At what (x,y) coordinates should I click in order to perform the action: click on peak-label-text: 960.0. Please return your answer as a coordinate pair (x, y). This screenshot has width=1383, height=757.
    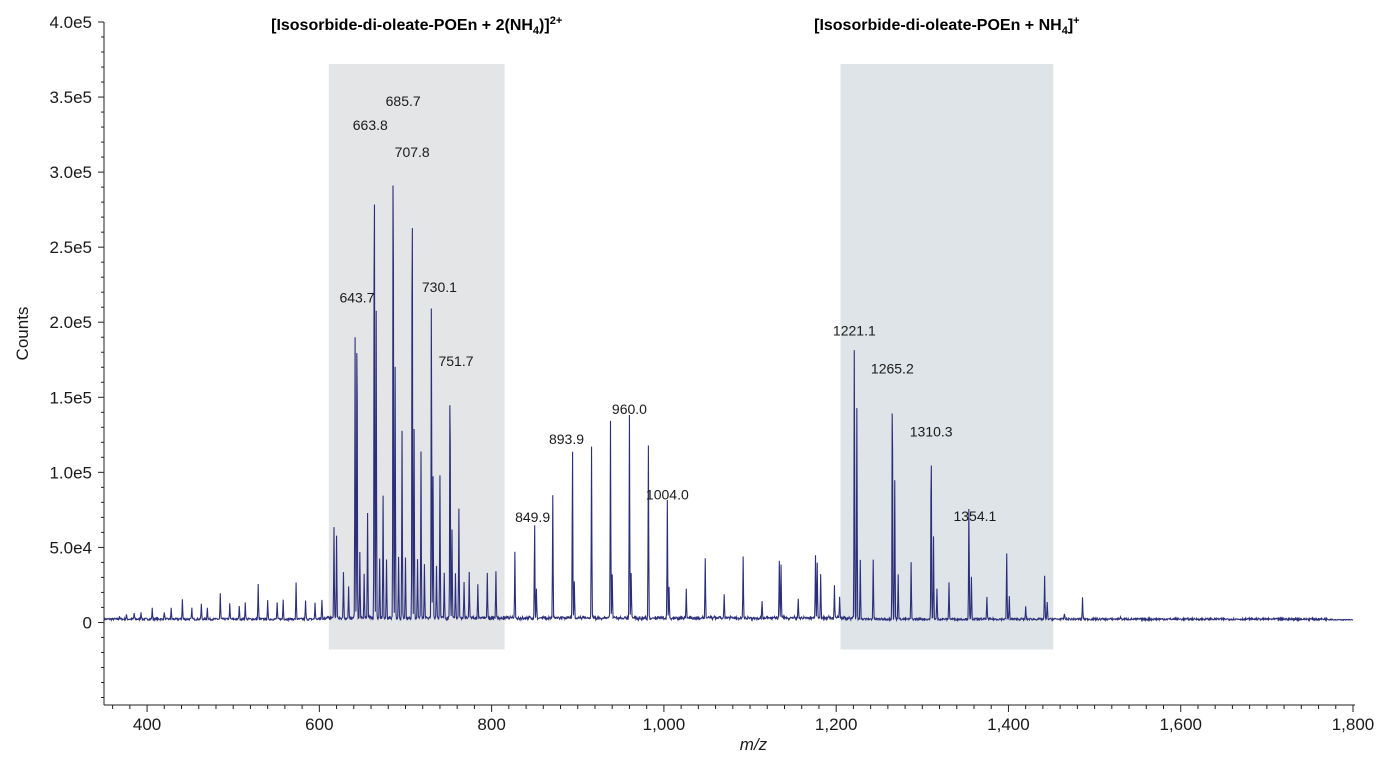
    Looking at the image, I should click on (629, 409).